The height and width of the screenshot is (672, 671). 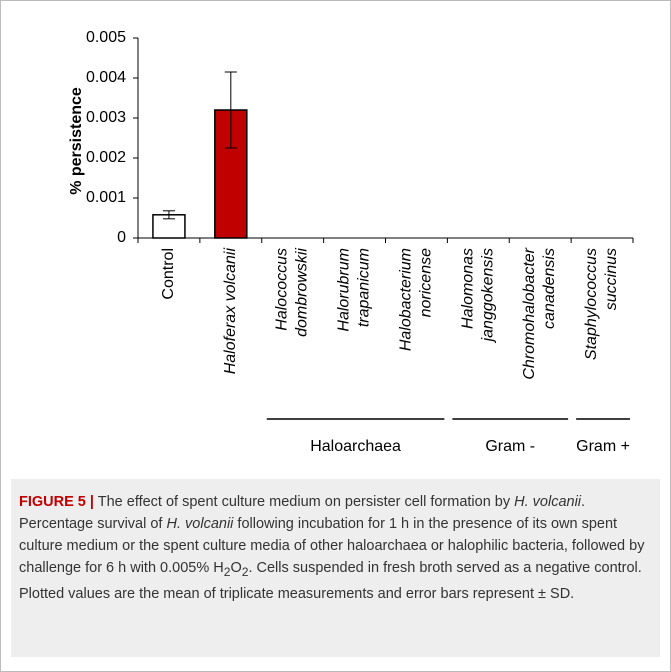 What do you see at coordinates (539, 313) in the screenshot?
I see `x-tick-label: Chromohalobacter canadensis` at bounding box center [539, 313].